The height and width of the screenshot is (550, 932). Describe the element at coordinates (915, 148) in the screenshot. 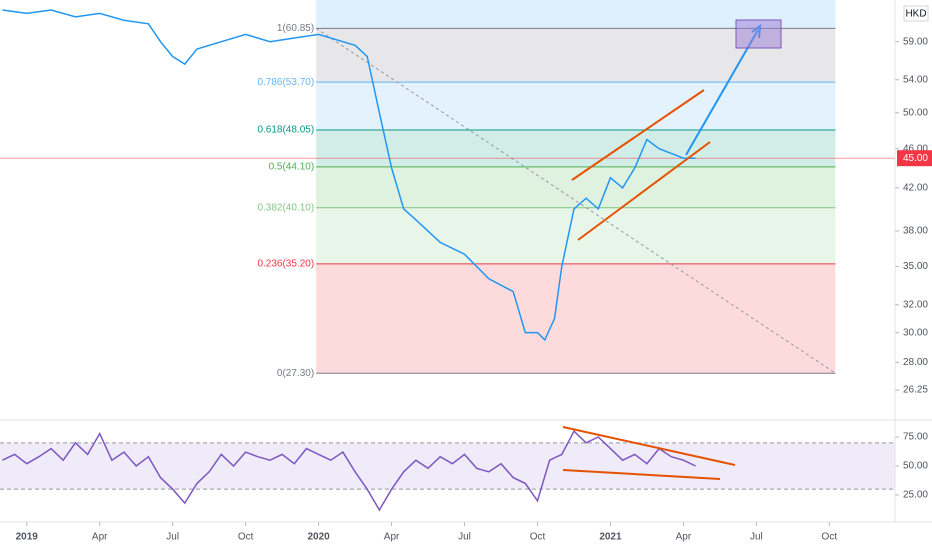

I see `y-tick-label: 46.00` at that location.